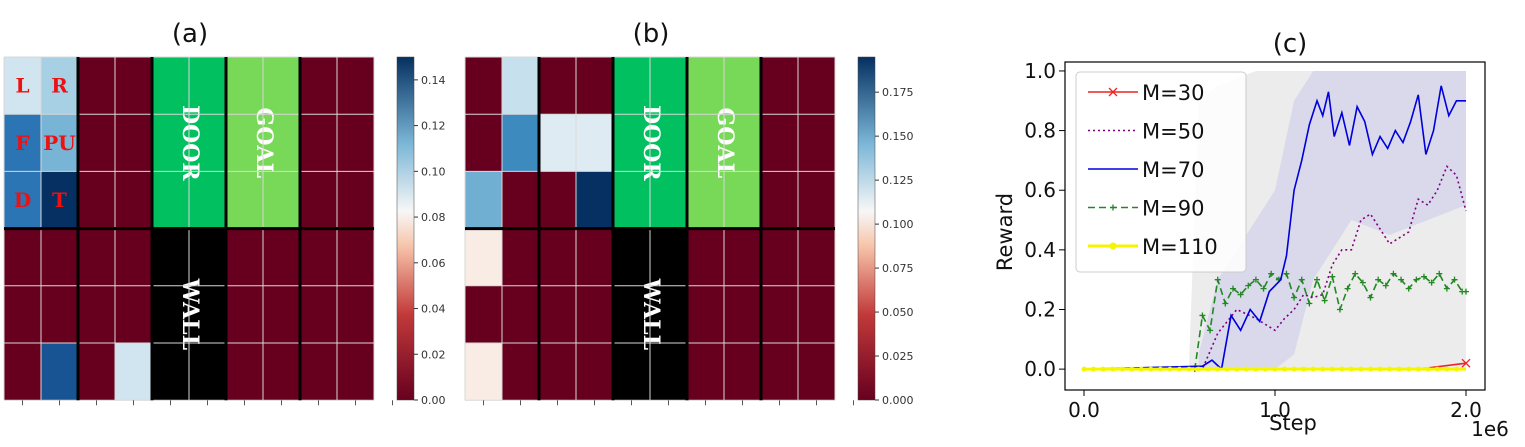 Image resolution: width=1525 pixels, height=447 pixels. Describe the element at coordinates (1173, 132) in the screenshot. I see `legend-label: M=50` at that location.